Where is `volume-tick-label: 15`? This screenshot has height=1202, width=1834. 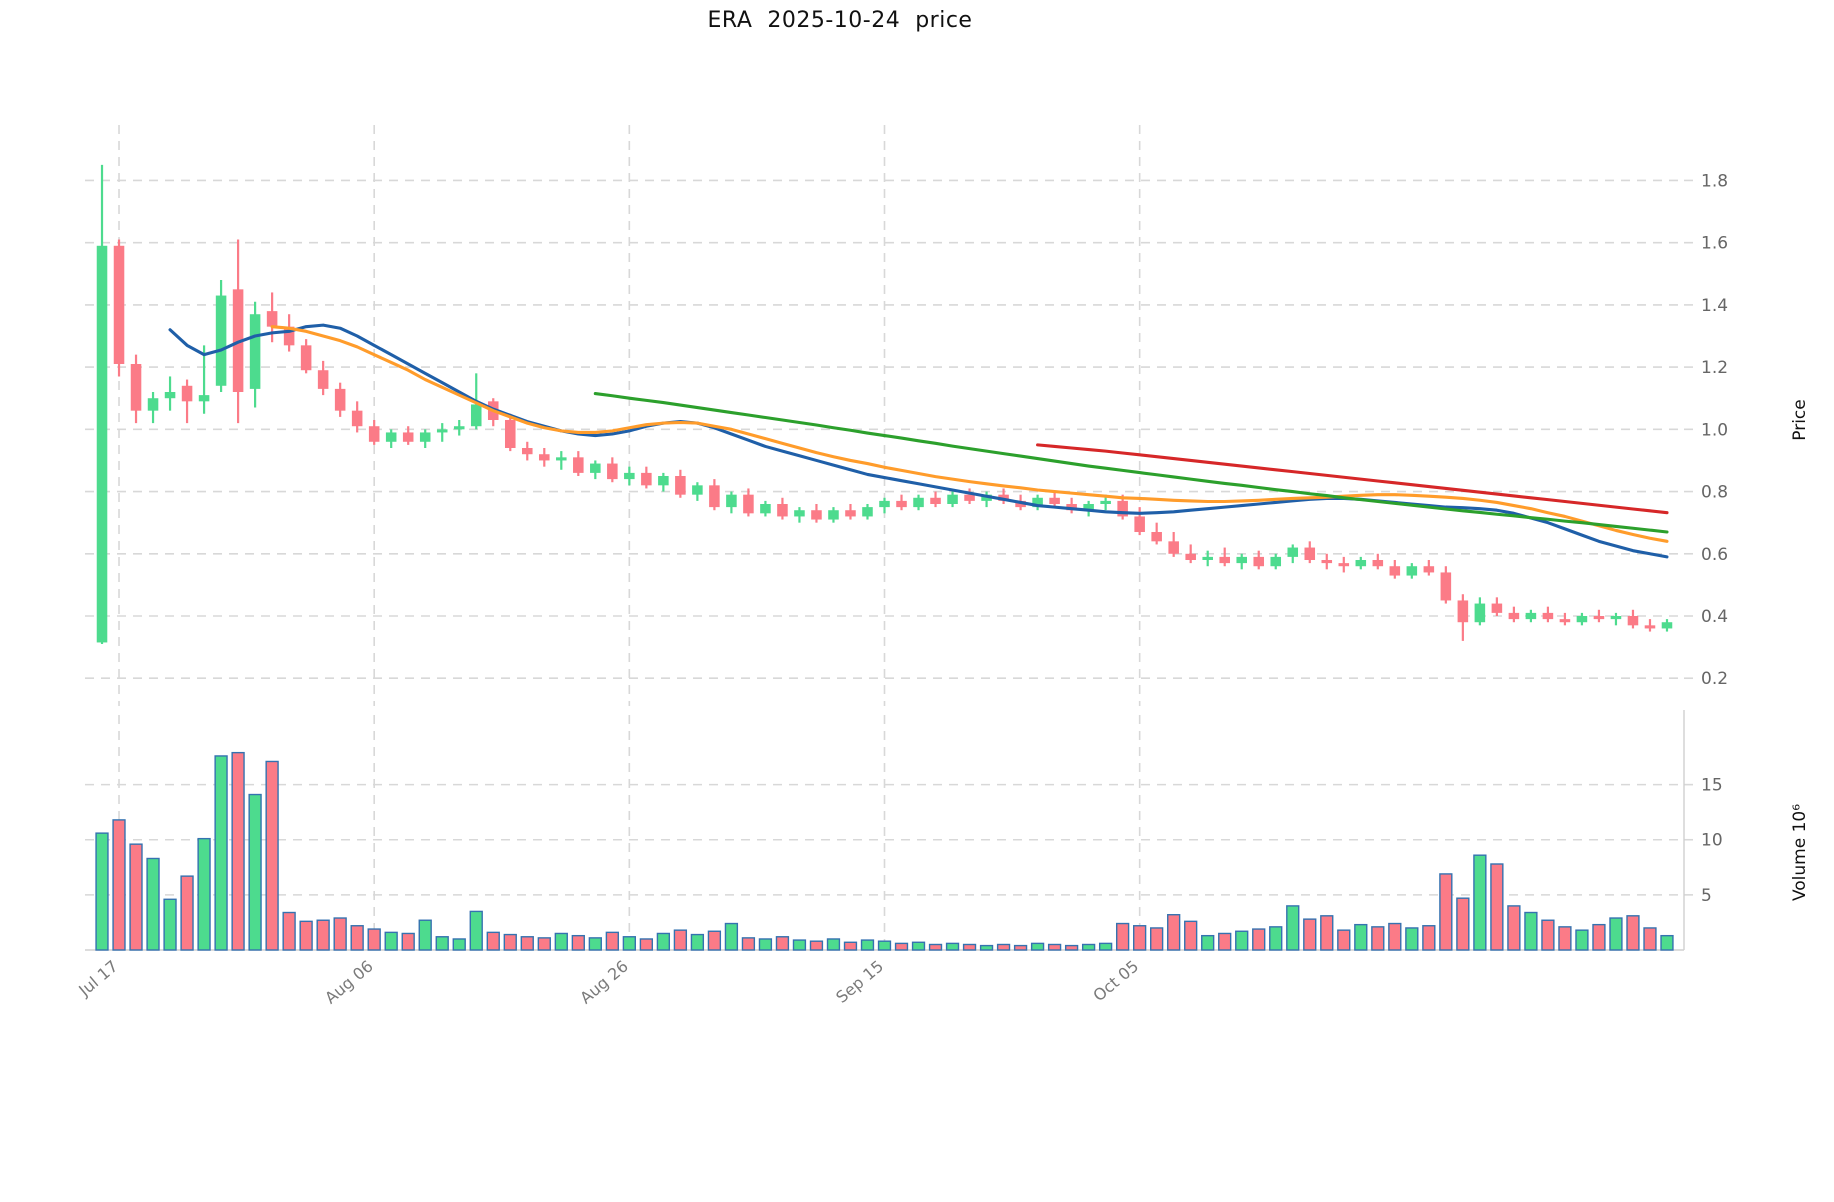 volume-tick-label: 15 is located at coordinates (1712, 786).